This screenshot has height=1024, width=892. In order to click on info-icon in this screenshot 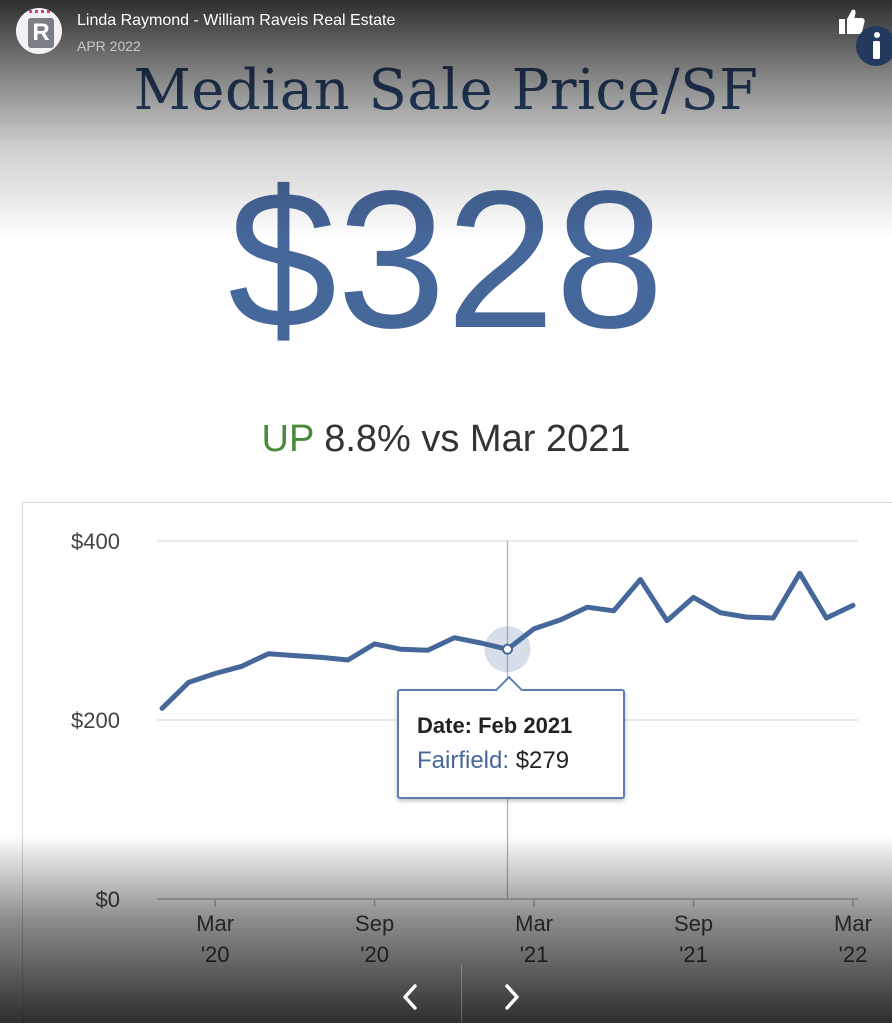, I will do `click(872, 44)`.